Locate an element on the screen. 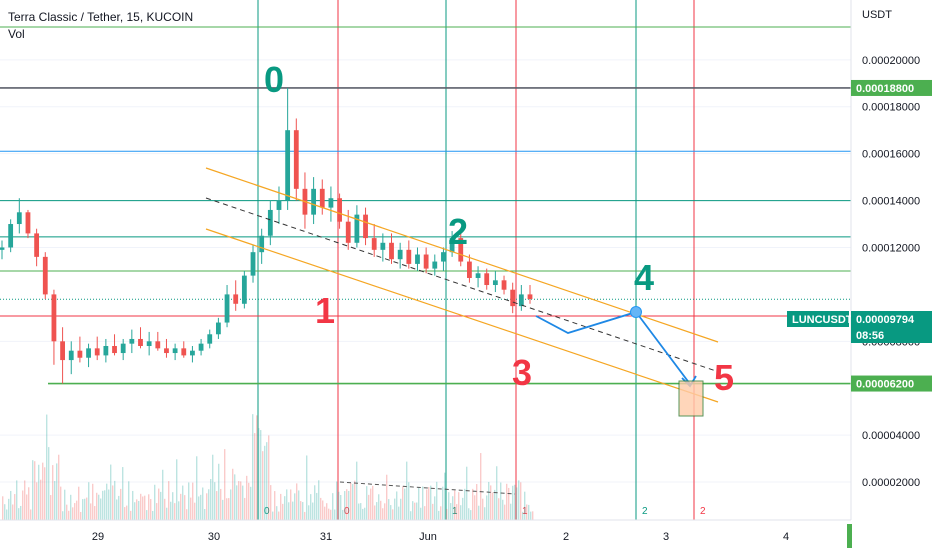 This screenshot has width=932, height=550. wave-label-3: 3 is located at coordinates (522, 372).